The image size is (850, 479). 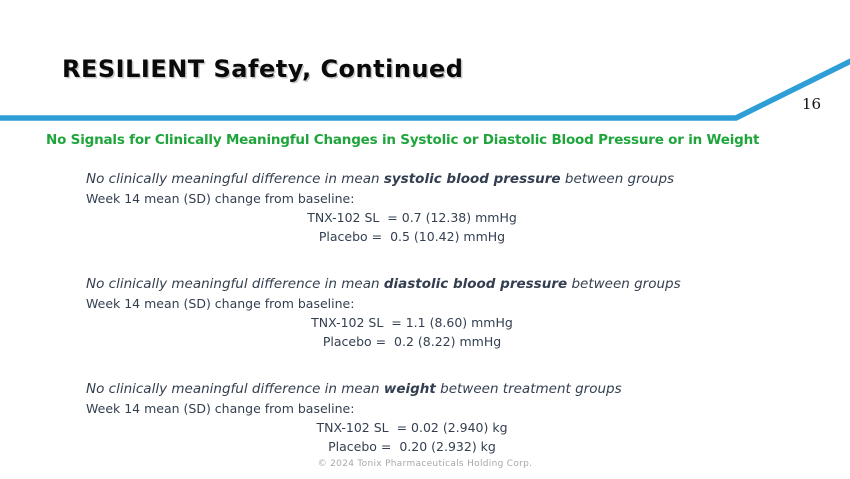 What do you see at coordinates (412, 217) in the screenshot?
I see `tnx-value-line: TNX-102 SL = 0.7 (12.38) mmHg` at bounding box center [412, 217].